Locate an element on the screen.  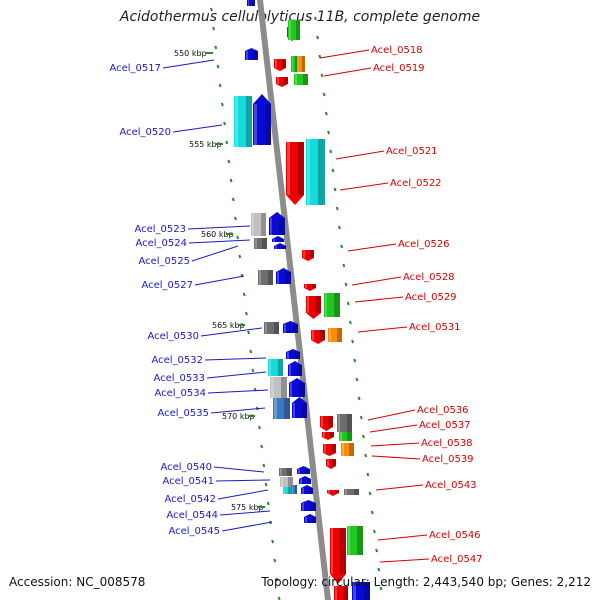
gene-label: Acel_0540 is located at coordinates (186, 467).